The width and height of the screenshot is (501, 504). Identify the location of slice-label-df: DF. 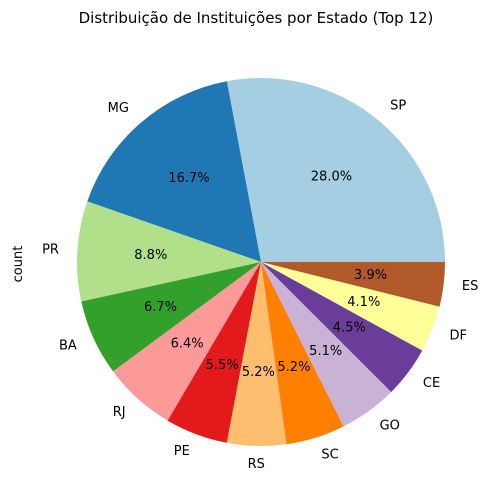
(458, 335).